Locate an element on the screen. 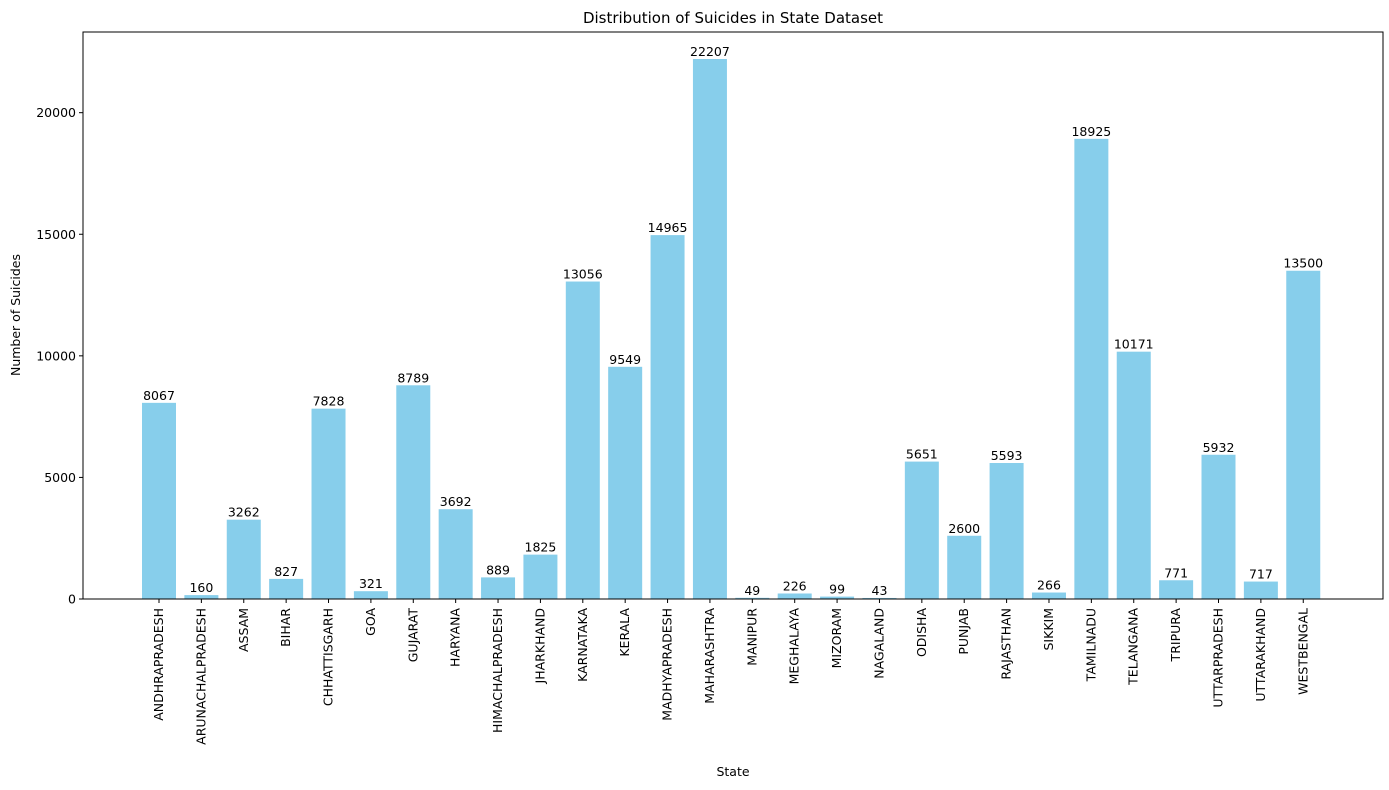  bar-himachalpradesh is located at coordinates (498, 588).